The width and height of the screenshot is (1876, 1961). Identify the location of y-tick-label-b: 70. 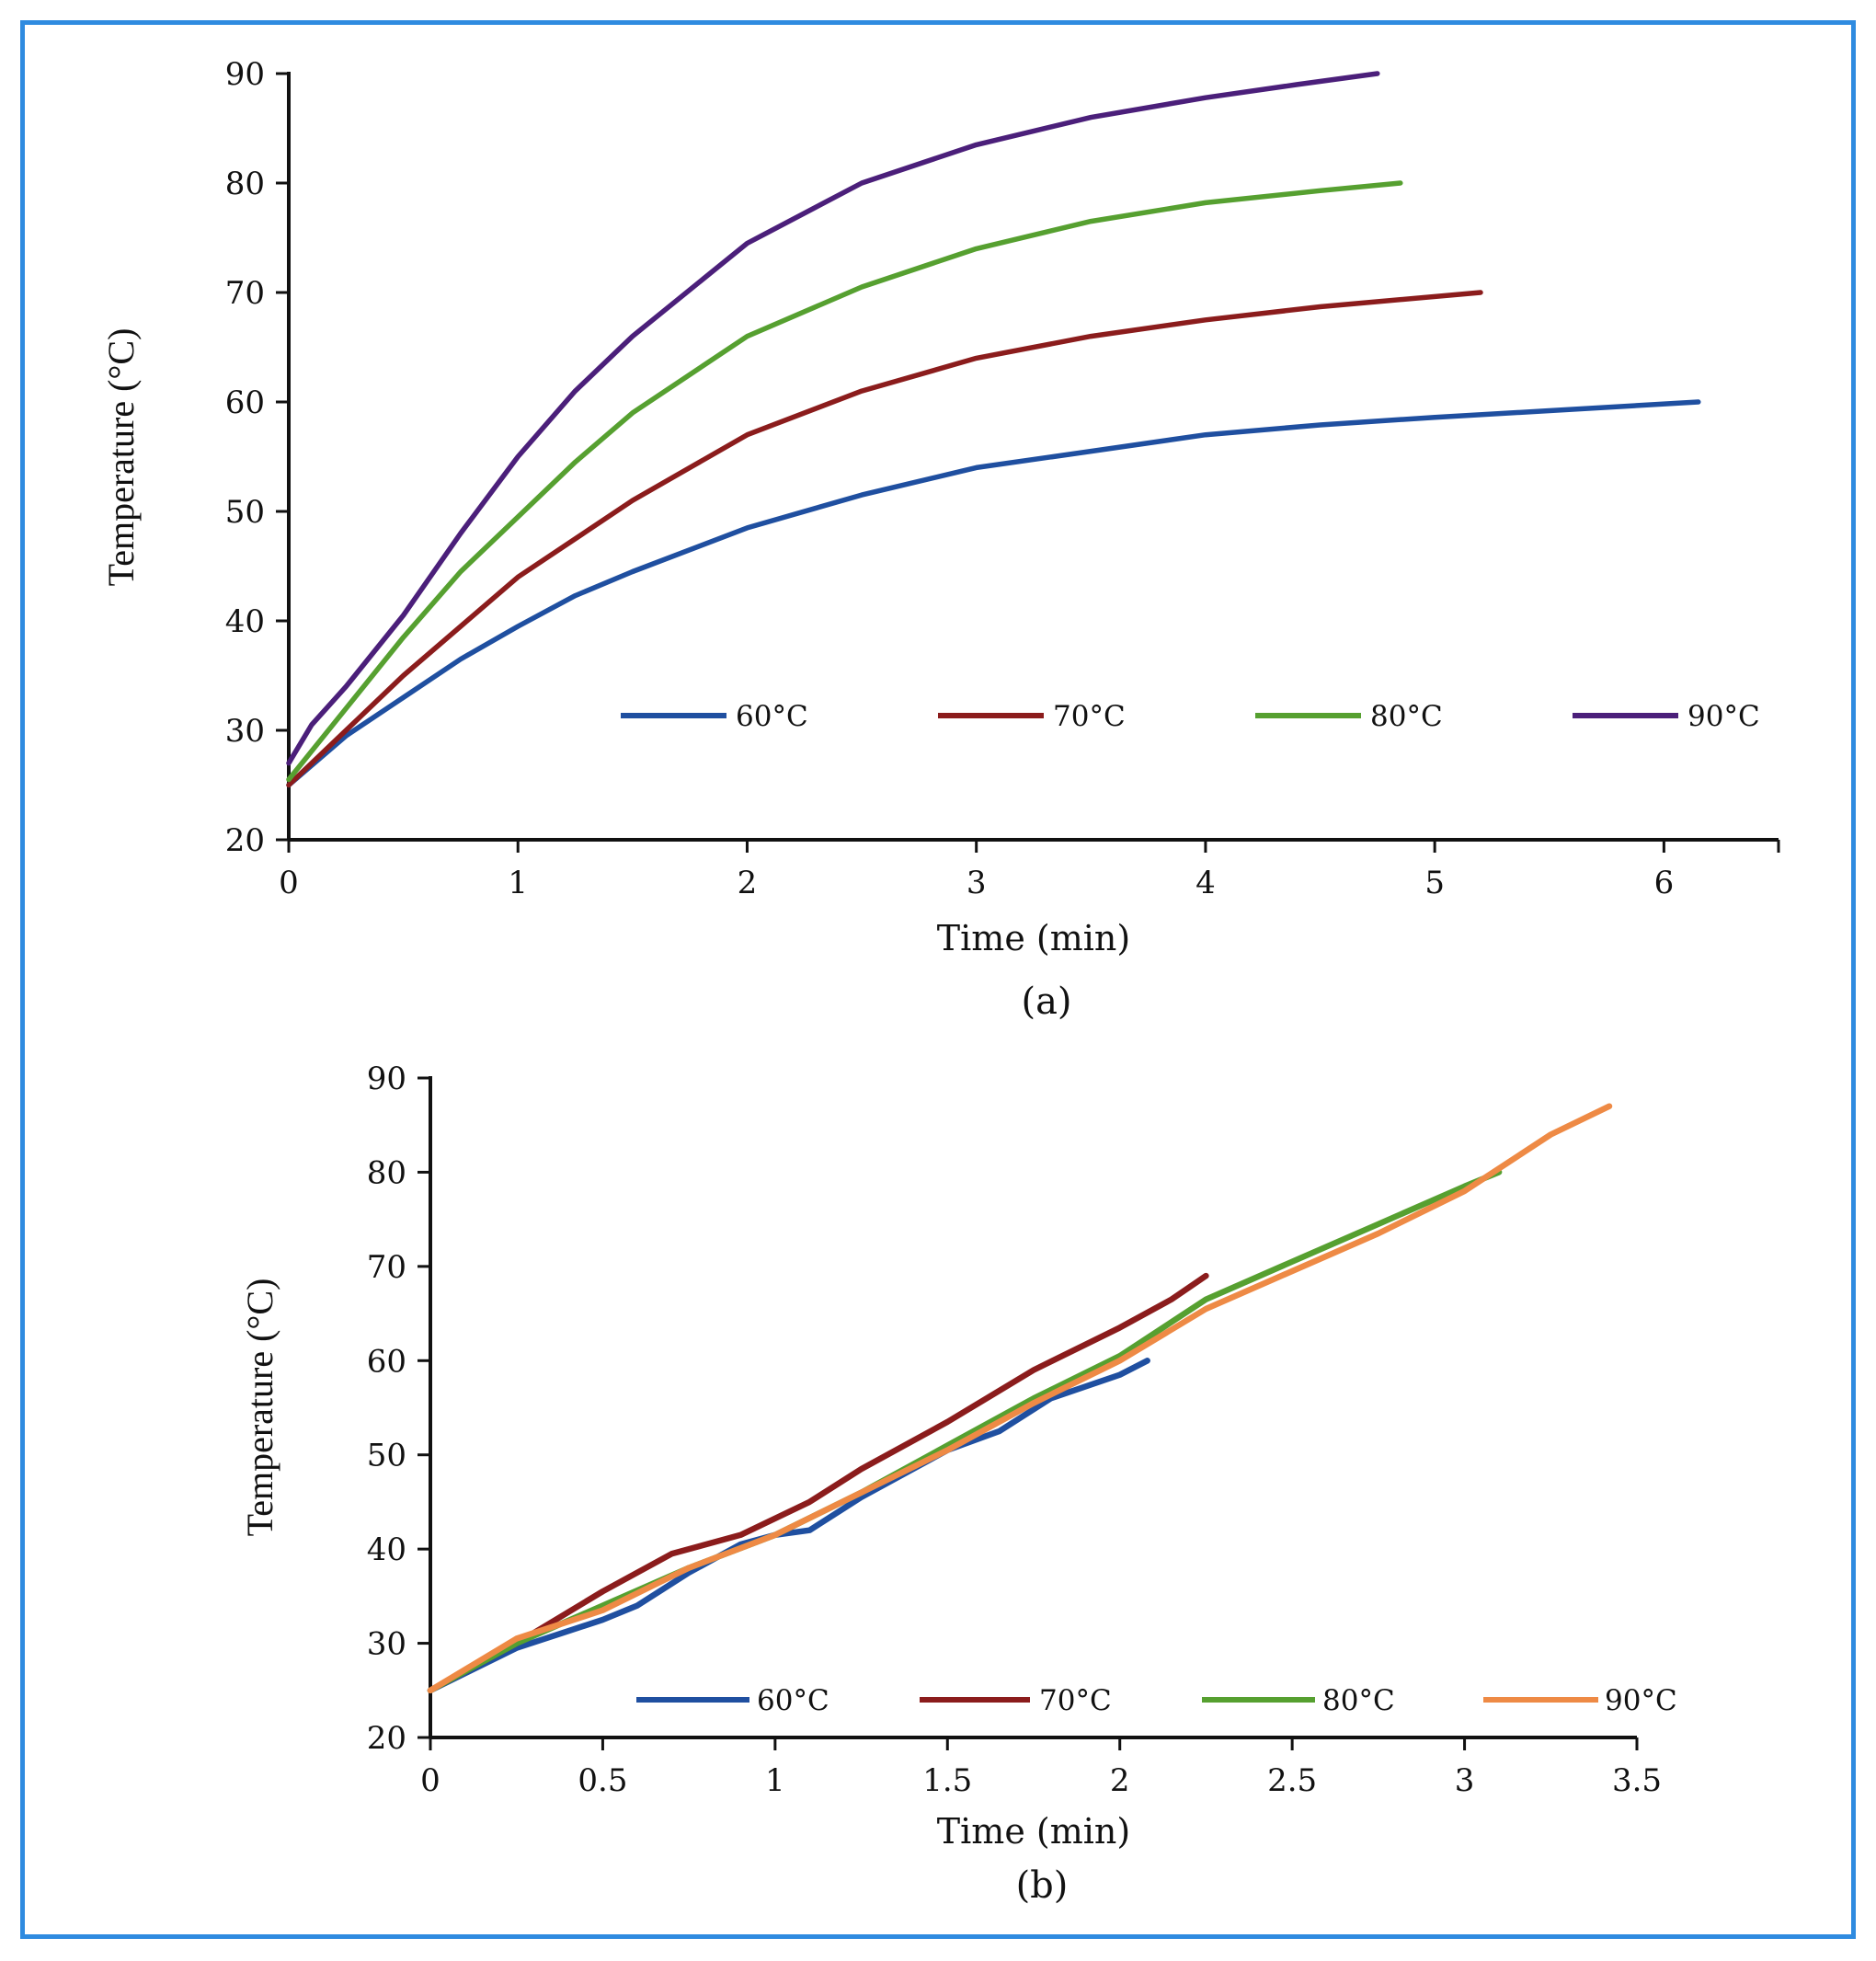
(387, 1267).